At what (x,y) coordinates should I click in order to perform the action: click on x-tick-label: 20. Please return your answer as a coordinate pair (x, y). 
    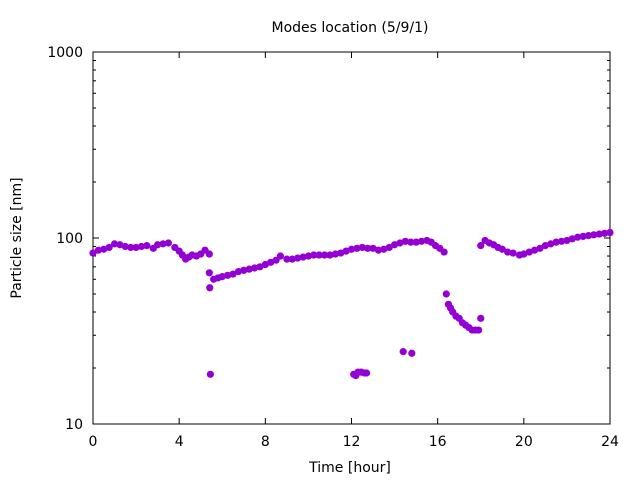
    Looking at the image, I should click on (524, 442).